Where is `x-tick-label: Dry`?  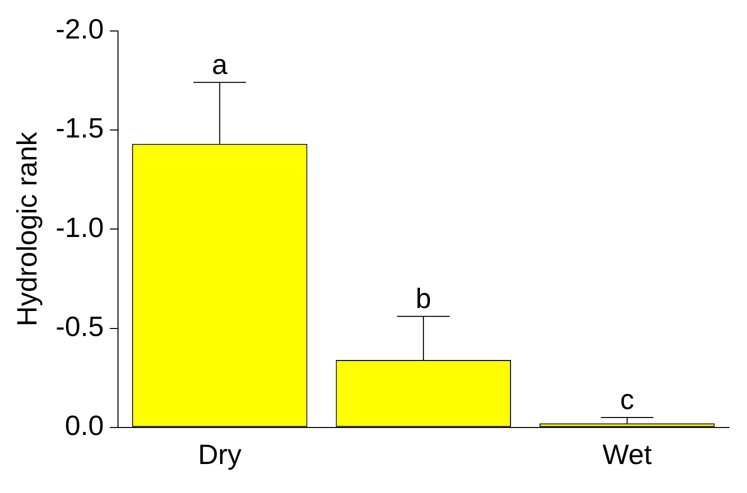 x-tick-label: Dry is located at coordinates (220, 454).